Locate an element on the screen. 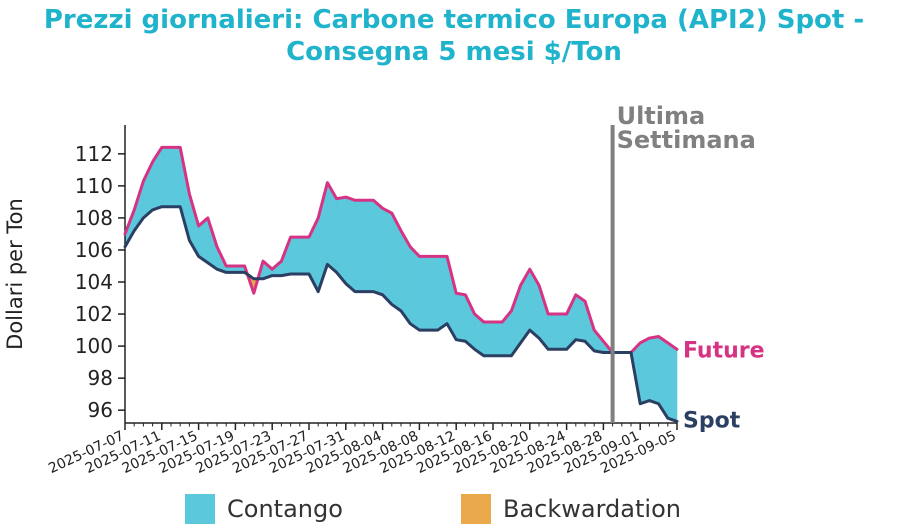  legend-swatch-backwardation is located at coordinates (476, 509).